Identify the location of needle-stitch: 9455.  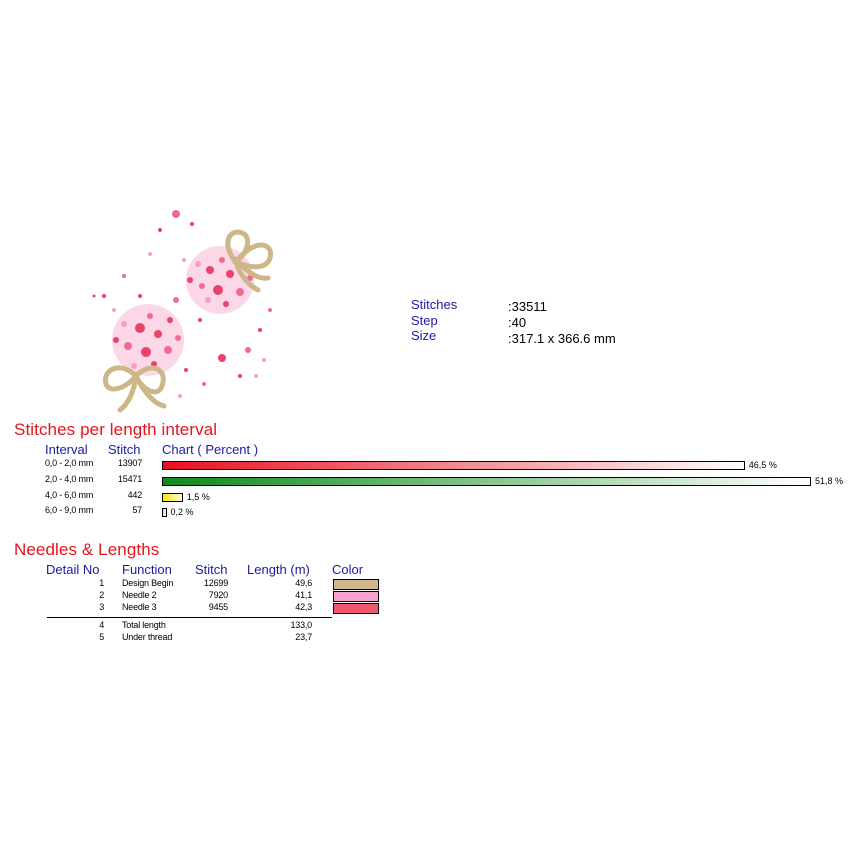
(218, 607).